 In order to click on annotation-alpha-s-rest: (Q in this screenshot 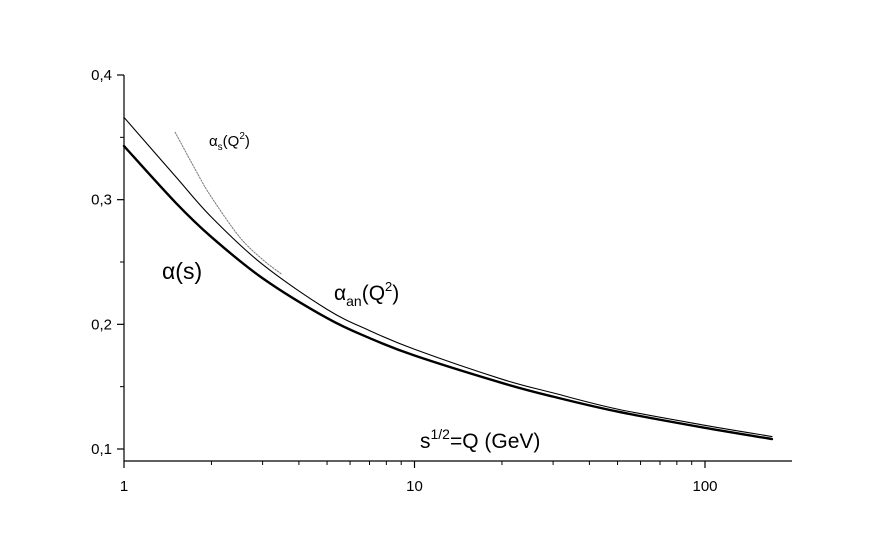, I will do `click(231, 141)`.